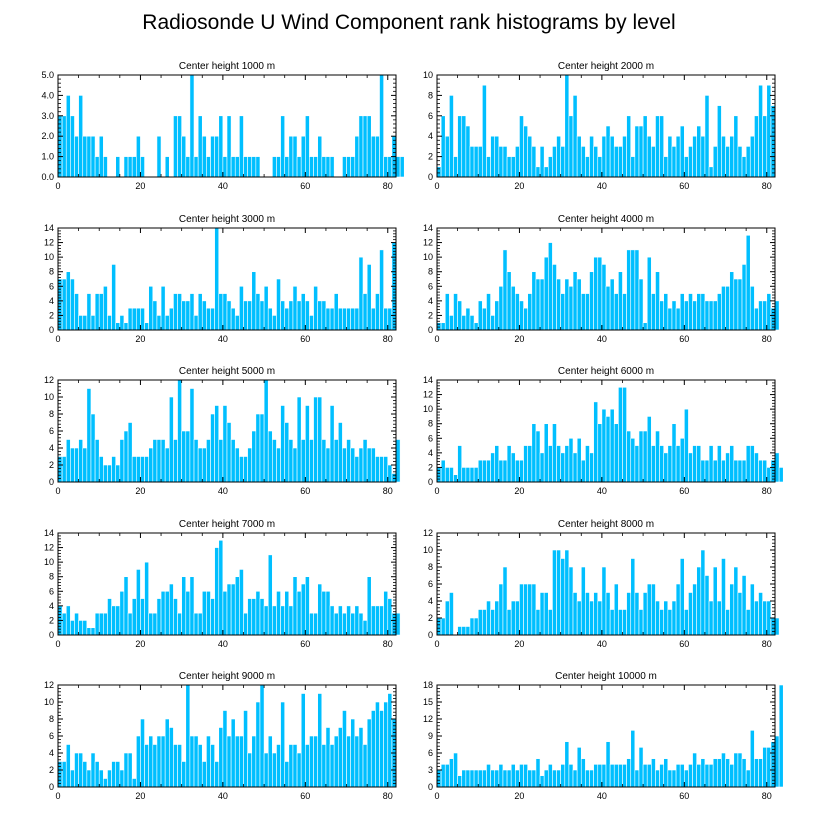 This screenshot has height=824, width=818. What do you see at coordinates (599, 126) in the screenshot?
I see `histogram-panel: Center height 2000 m 0 20 40 60 80 0 2 4 6 8 10` at bounding box center [599, 126].